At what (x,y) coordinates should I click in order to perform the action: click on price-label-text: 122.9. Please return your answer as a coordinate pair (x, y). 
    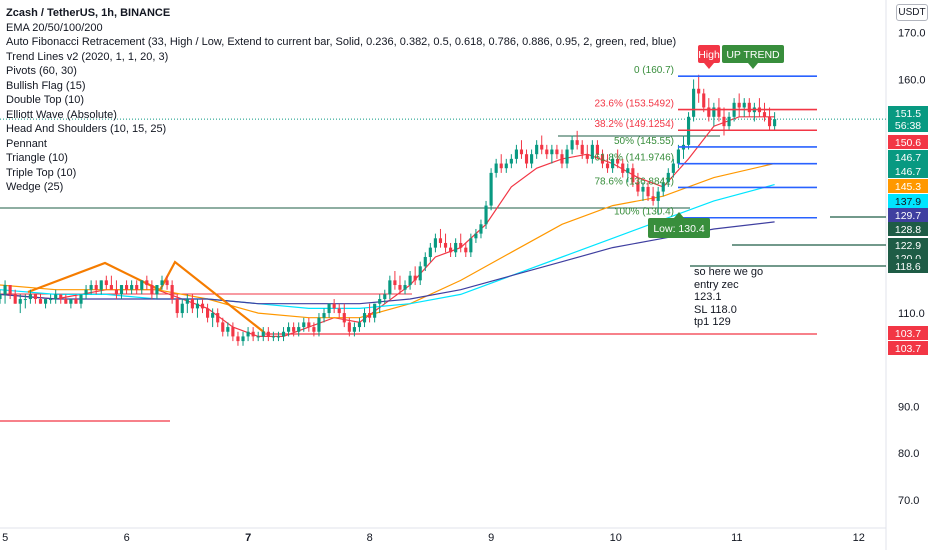
    Looking at the image, I should click on (908, 246).